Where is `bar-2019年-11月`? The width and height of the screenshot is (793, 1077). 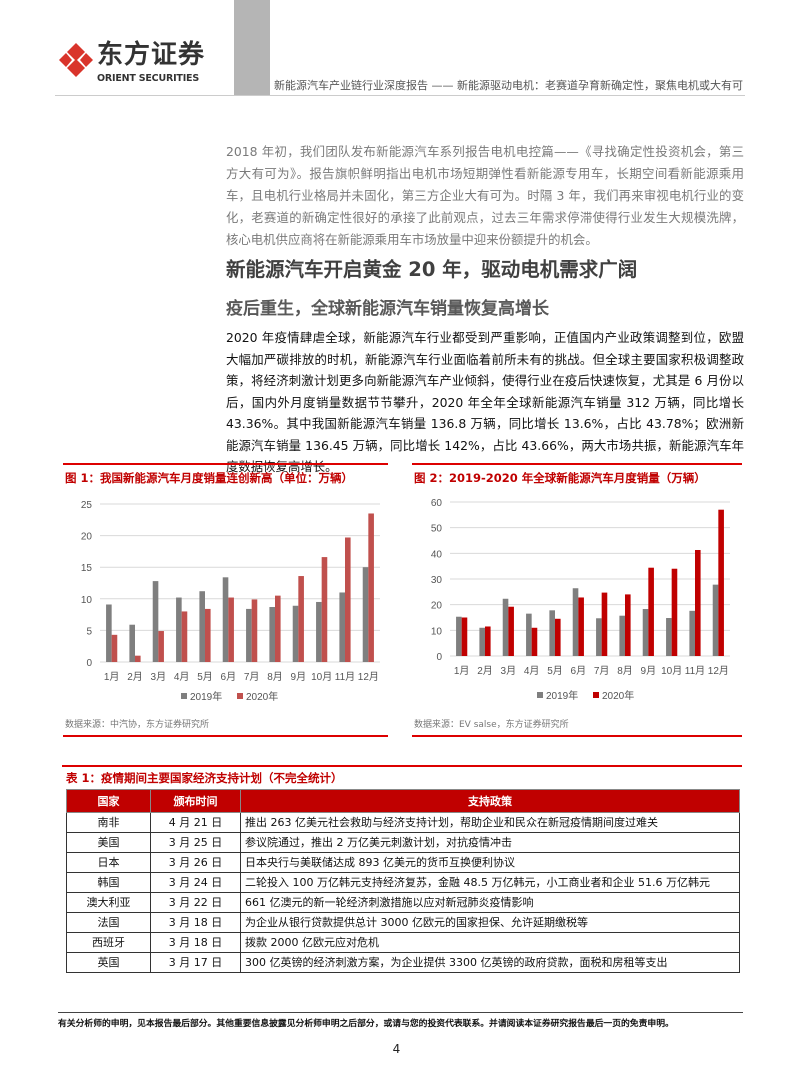 bar-2019年-11月 is located at coordinates (342, 627).